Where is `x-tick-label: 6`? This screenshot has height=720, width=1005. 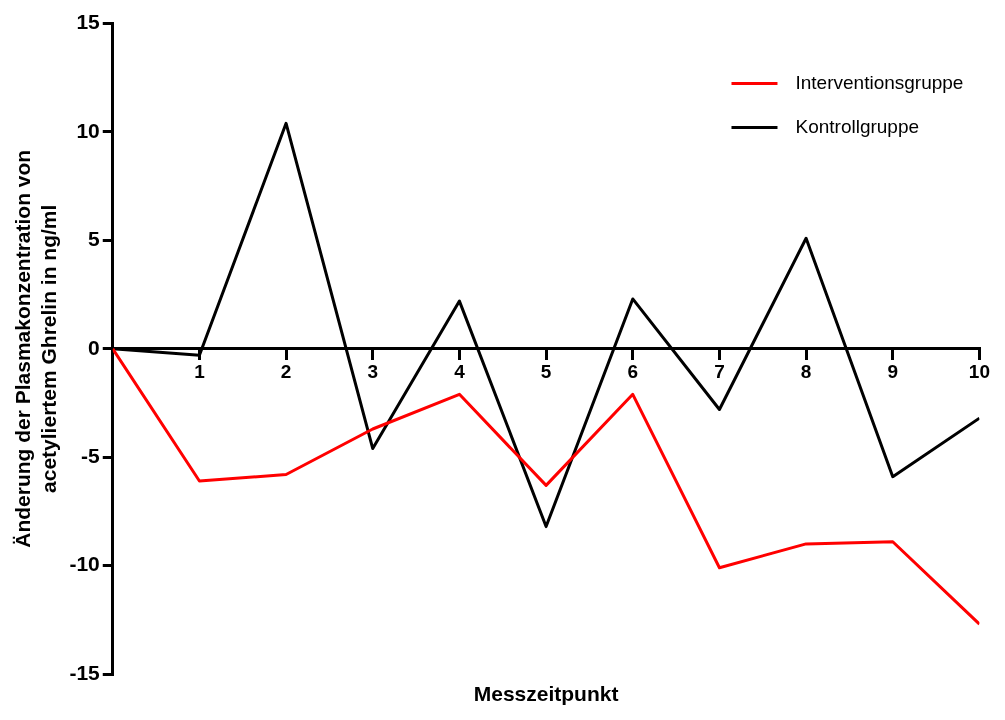
x-tick-label: 6 is located at coordinates (633, 372).